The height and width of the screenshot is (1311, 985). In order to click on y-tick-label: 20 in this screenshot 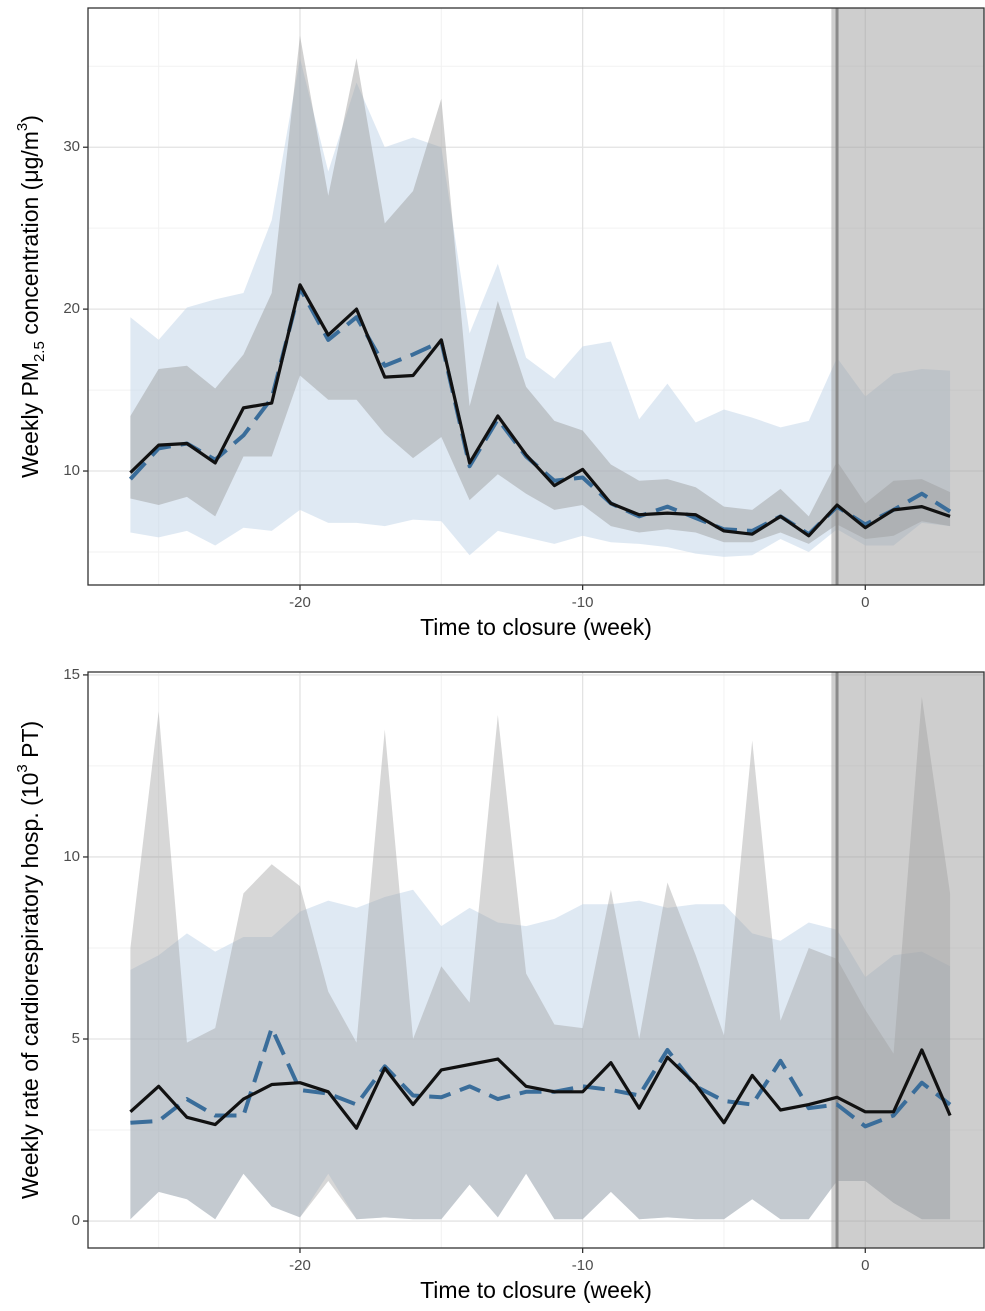, I will do `click(71, 308)`.